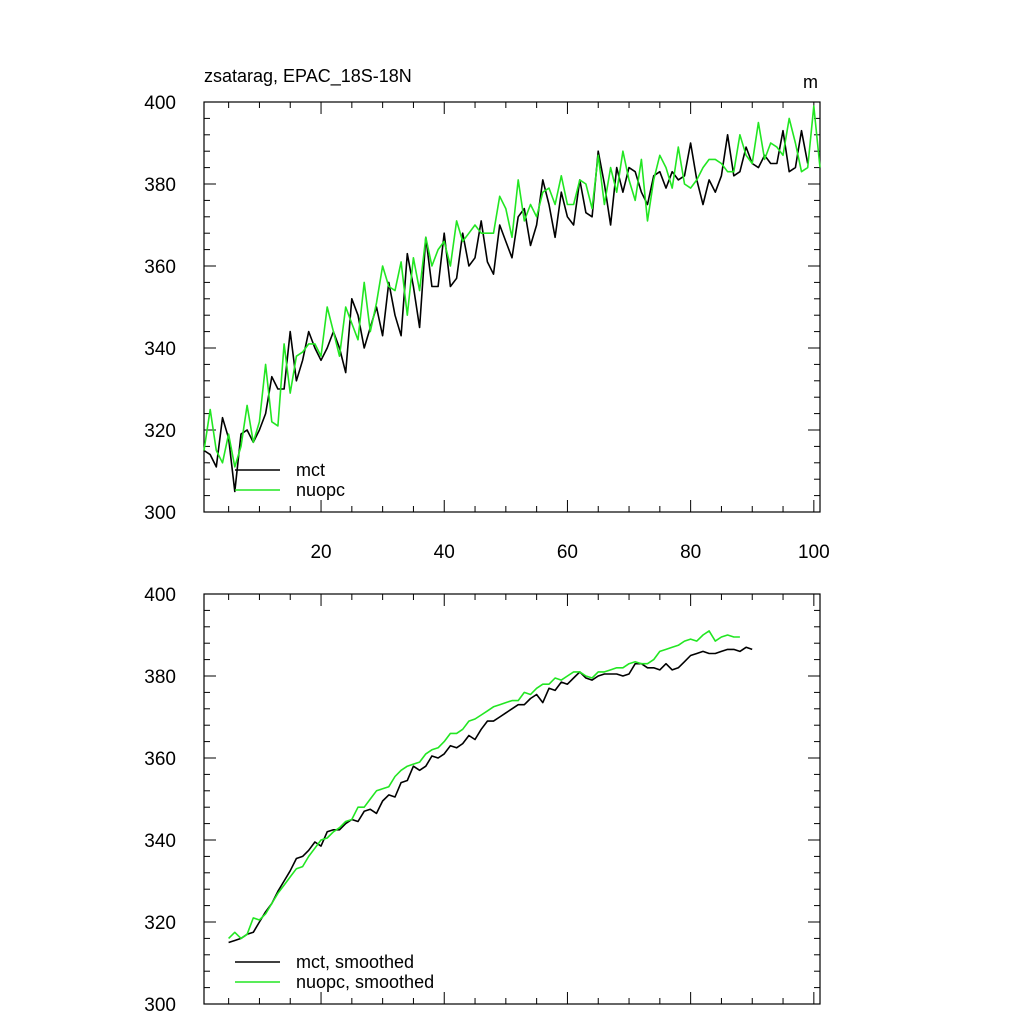 The height and width of the screenshot is (1024, 1024). What do you see at coordinates (690, 552) in the screenshot?
I see `x-tick-label: 80` at bounding box center [690, 552].